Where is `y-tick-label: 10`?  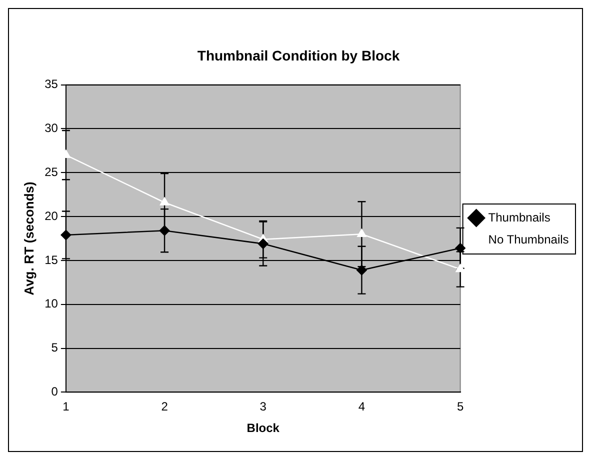
y-tick-label: 10 is located at coordinates (51, 303).